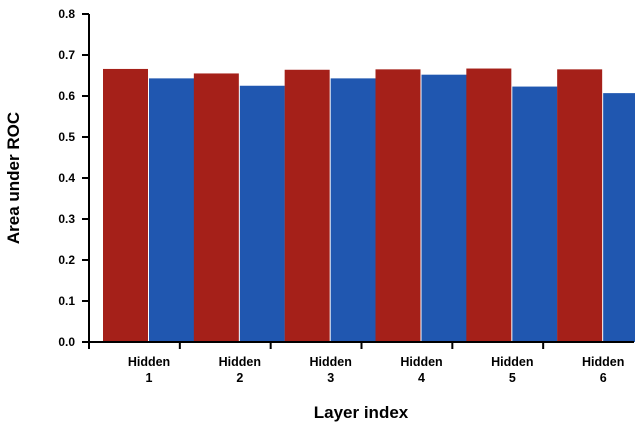 Image resolution: width=635 pixels, height=428 pixels. Describe the element at coordinates (66, 342) in the screenshot. I see `y-tick-label: 0.0` at that location.